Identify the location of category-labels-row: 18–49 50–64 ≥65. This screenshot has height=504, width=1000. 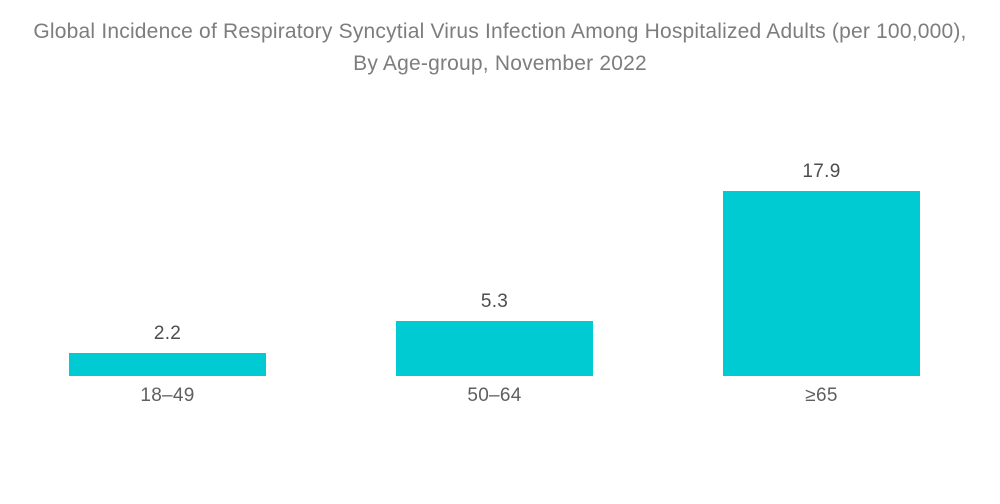
(494, 396).